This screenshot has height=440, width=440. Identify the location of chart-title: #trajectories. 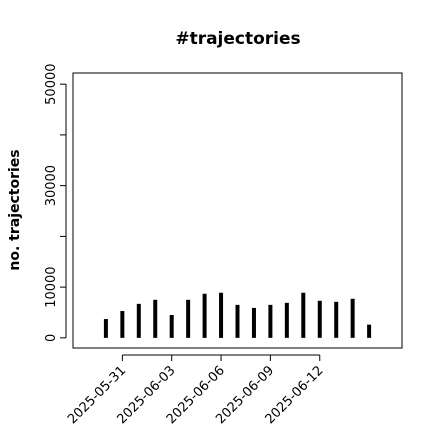
(237, 39).